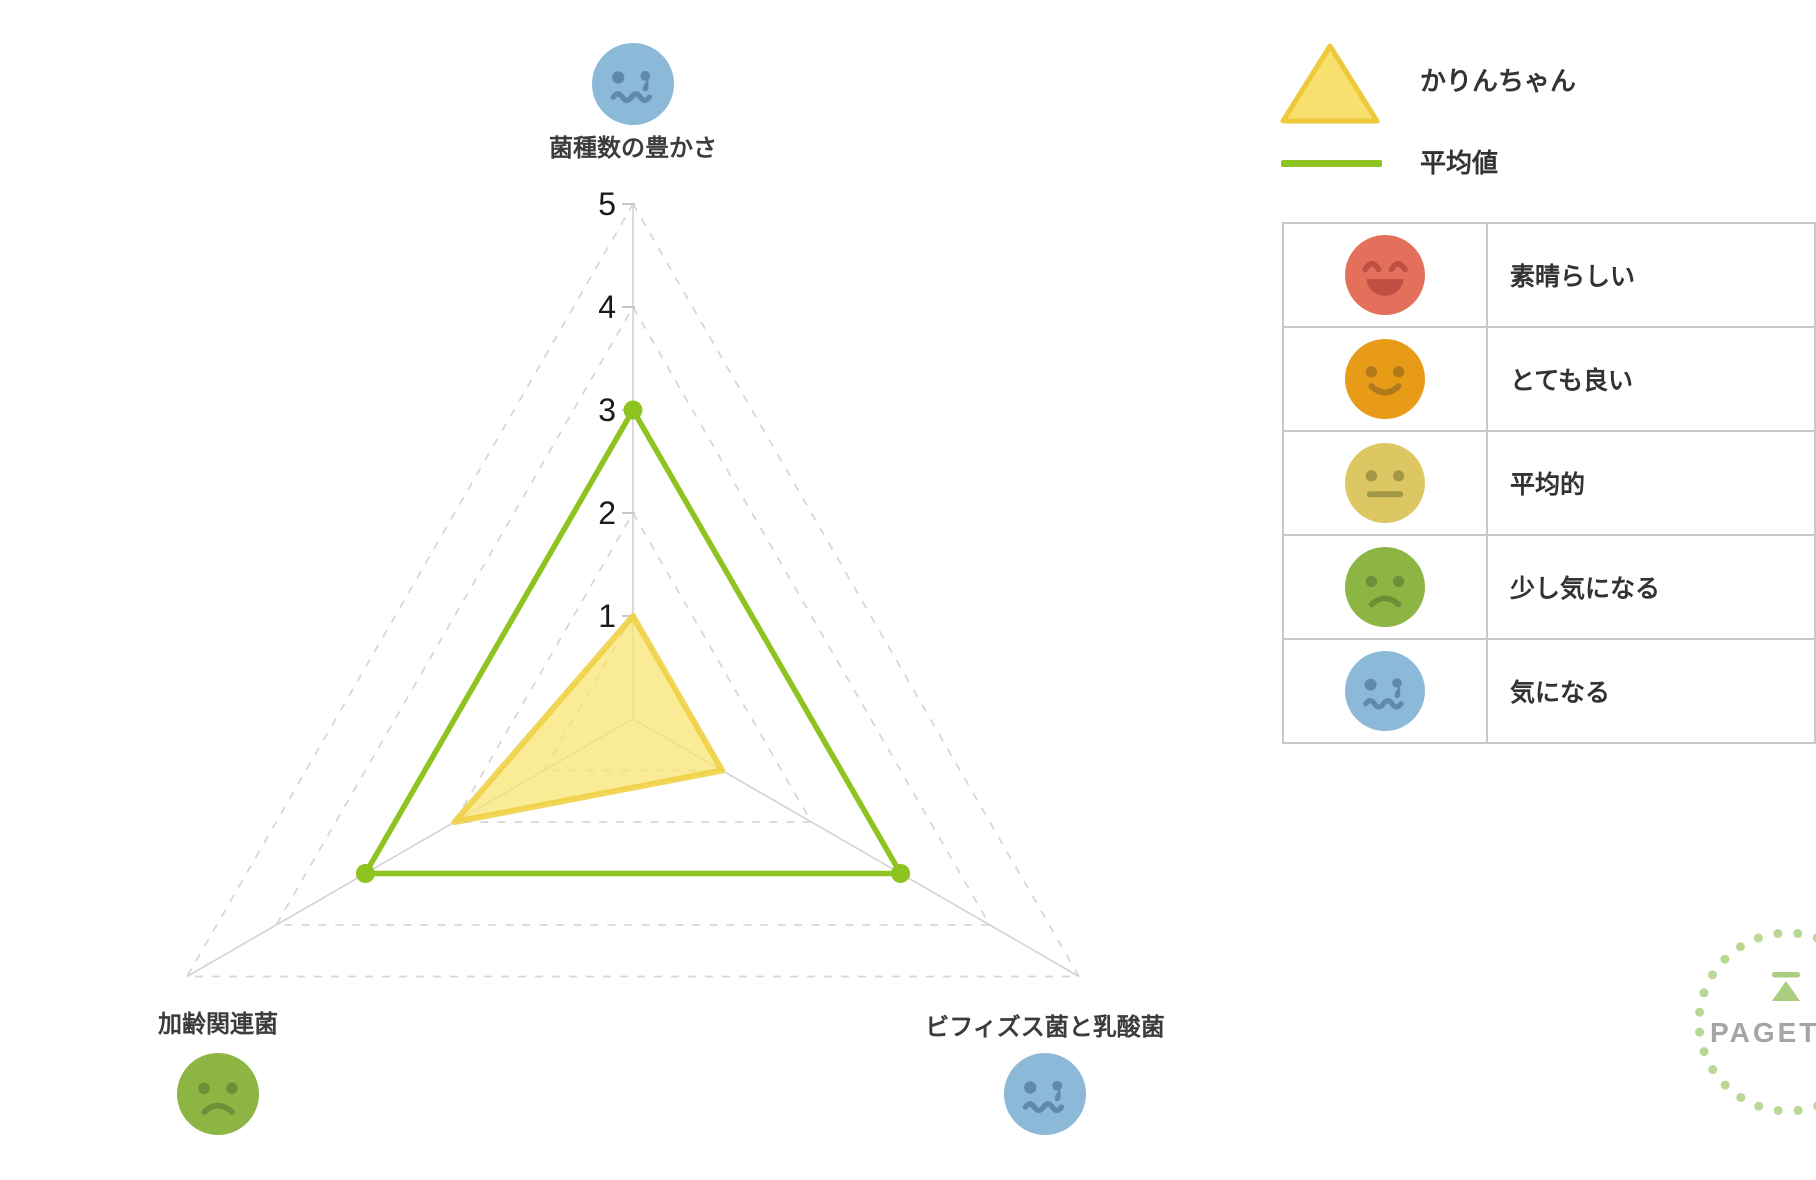 The height and width of the screenshot is (1180, 1816). What do you see at coordinates (1651, 379) in the screenshot?
I see `rating-label: とても良い` at bounding box center [1651, 379].